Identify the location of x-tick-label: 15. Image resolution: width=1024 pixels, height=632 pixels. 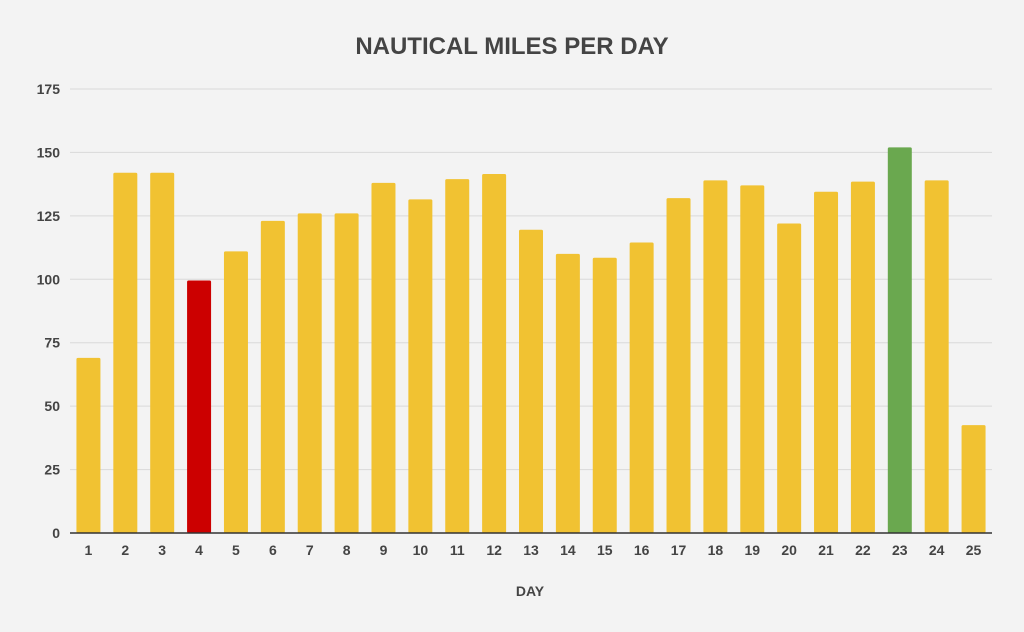
(605, 550).